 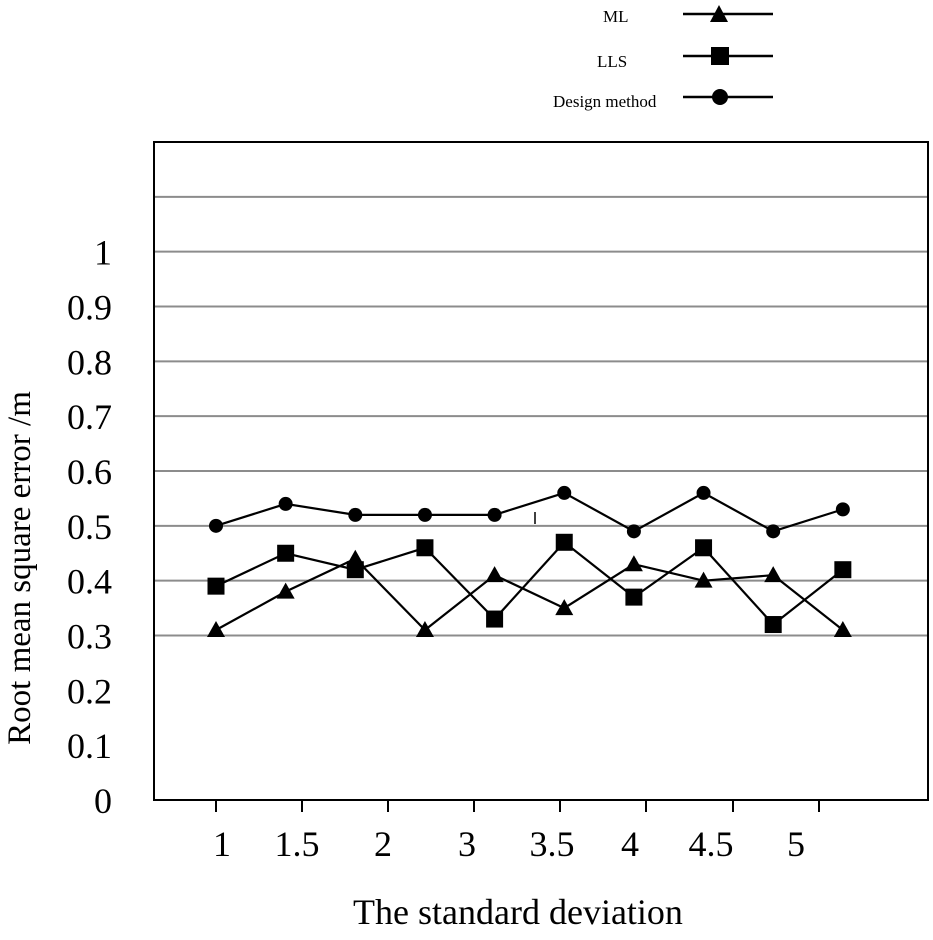 What do you see at coordinates (552, 844) in the screenshot?
I see `x-tick-label: 3.5` at bounding box center [552, 844].